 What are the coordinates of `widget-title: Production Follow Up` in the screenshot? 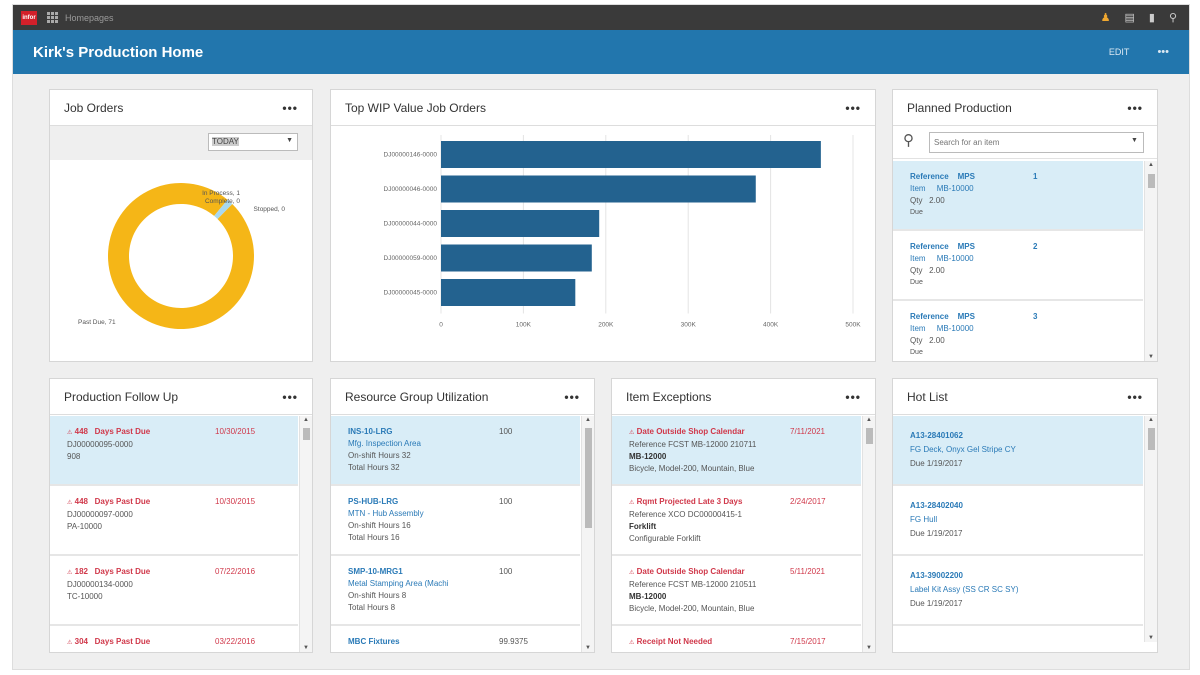 It's located at (121, 396).